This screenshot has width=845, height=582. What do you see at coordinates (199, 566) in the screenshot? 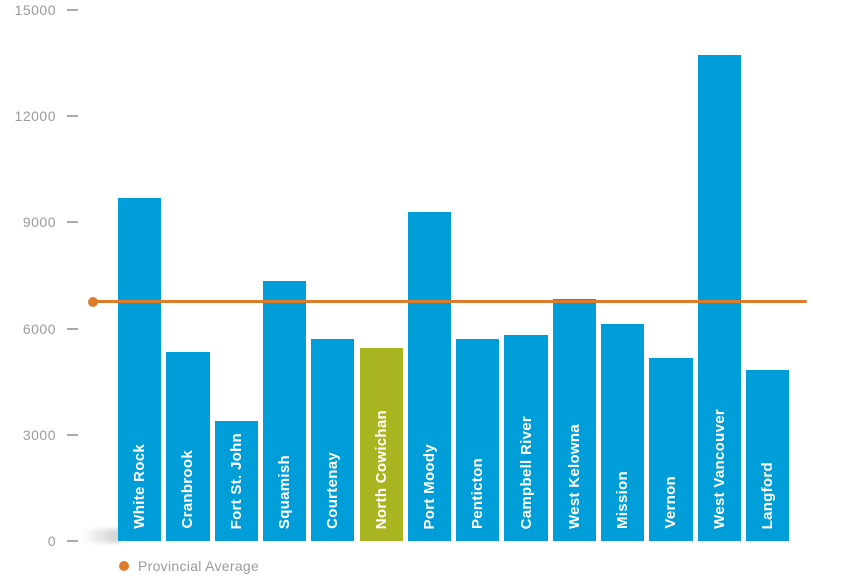
I see `legend-label: Provincial Average` at bounding box center [199, 566].